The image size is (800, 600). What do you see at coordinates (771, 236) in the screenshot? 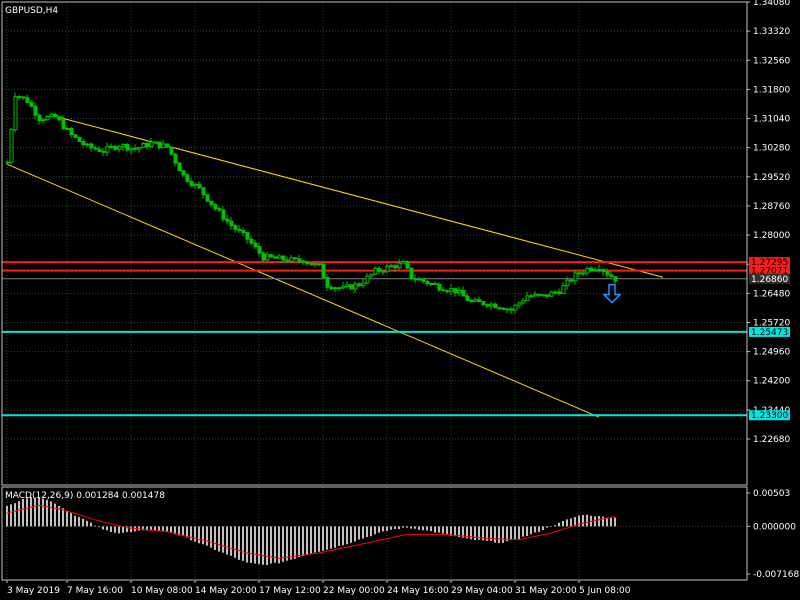
I see `price-tick-label: 1.28000` at bounding box center [771, 236].